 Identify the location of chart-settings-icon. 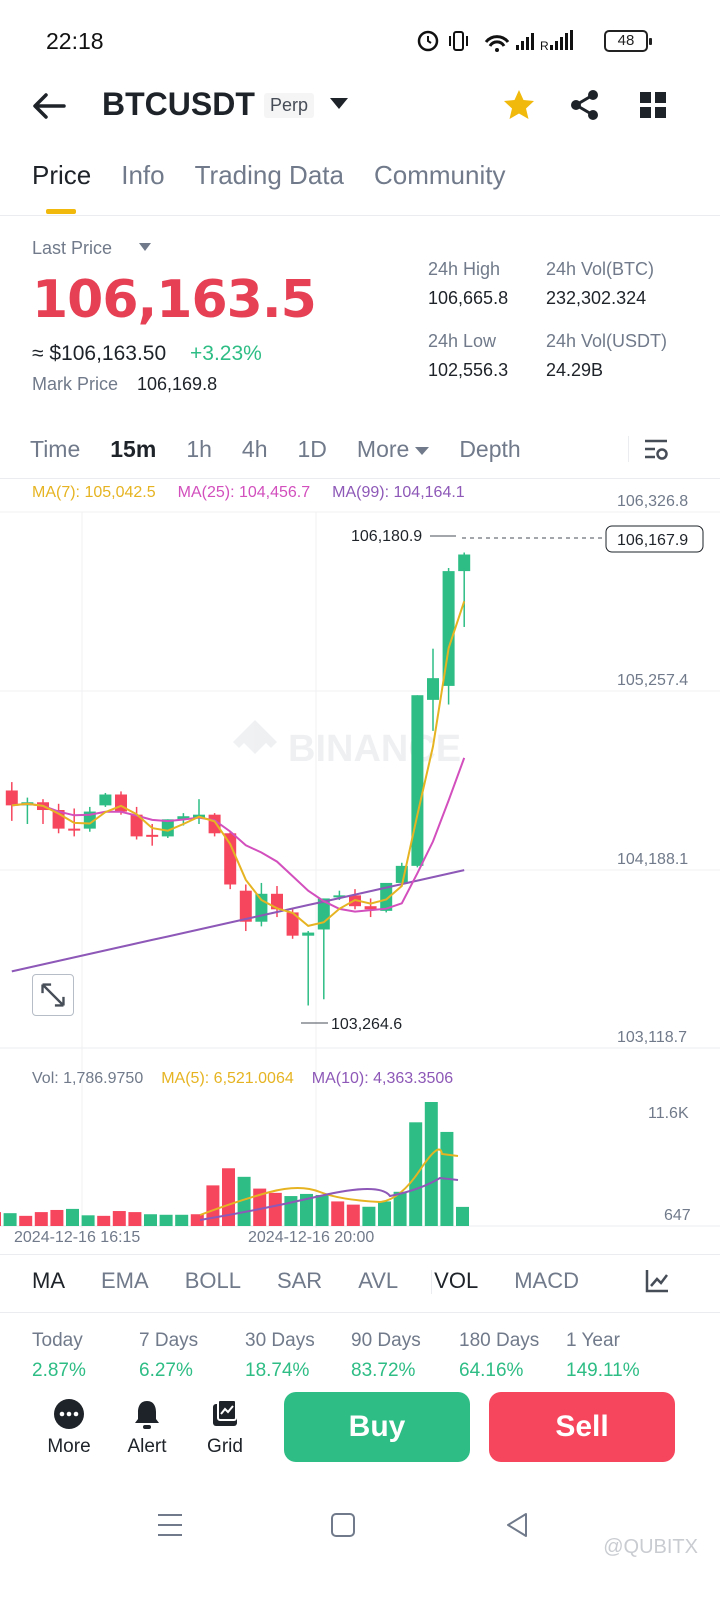
(656, 450).